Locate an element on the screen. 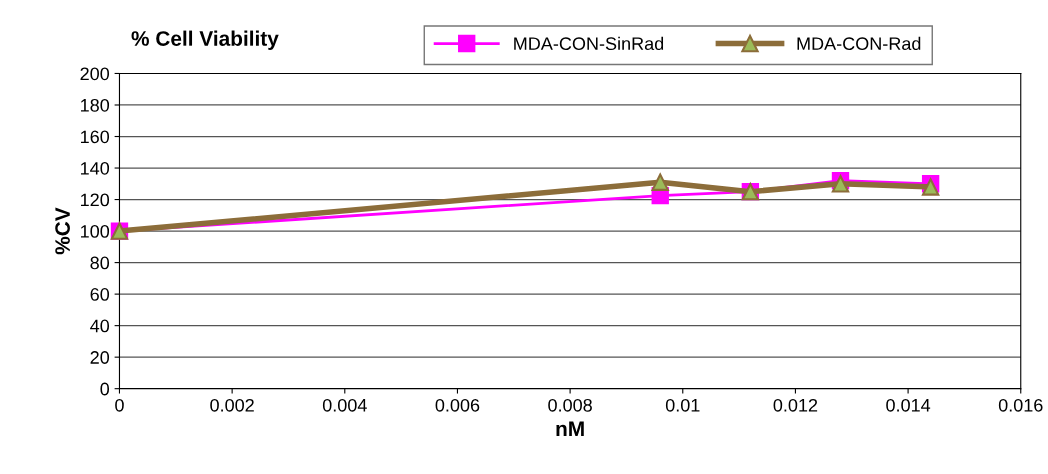 The width and height of the screenshot is (1048, 474). y-tick-label: 60 is located at coordinates (100, 294).